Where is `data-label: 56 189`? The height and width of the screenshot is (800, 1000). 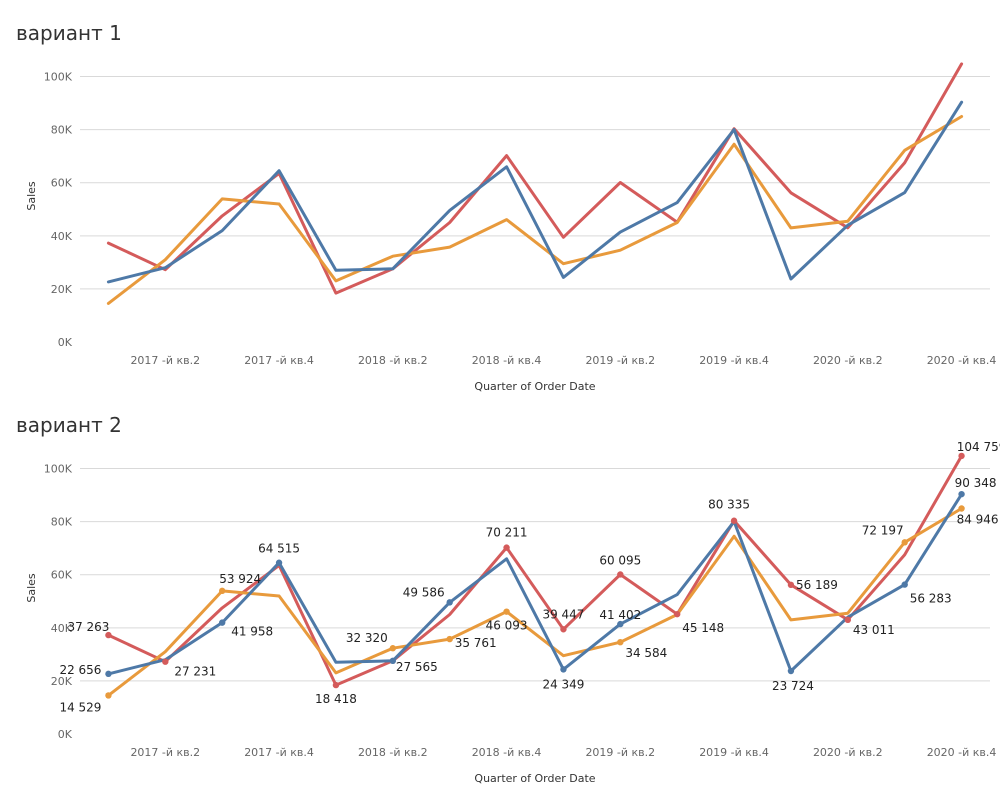 data-label: 56 189 is located at coordinates (817, 585).